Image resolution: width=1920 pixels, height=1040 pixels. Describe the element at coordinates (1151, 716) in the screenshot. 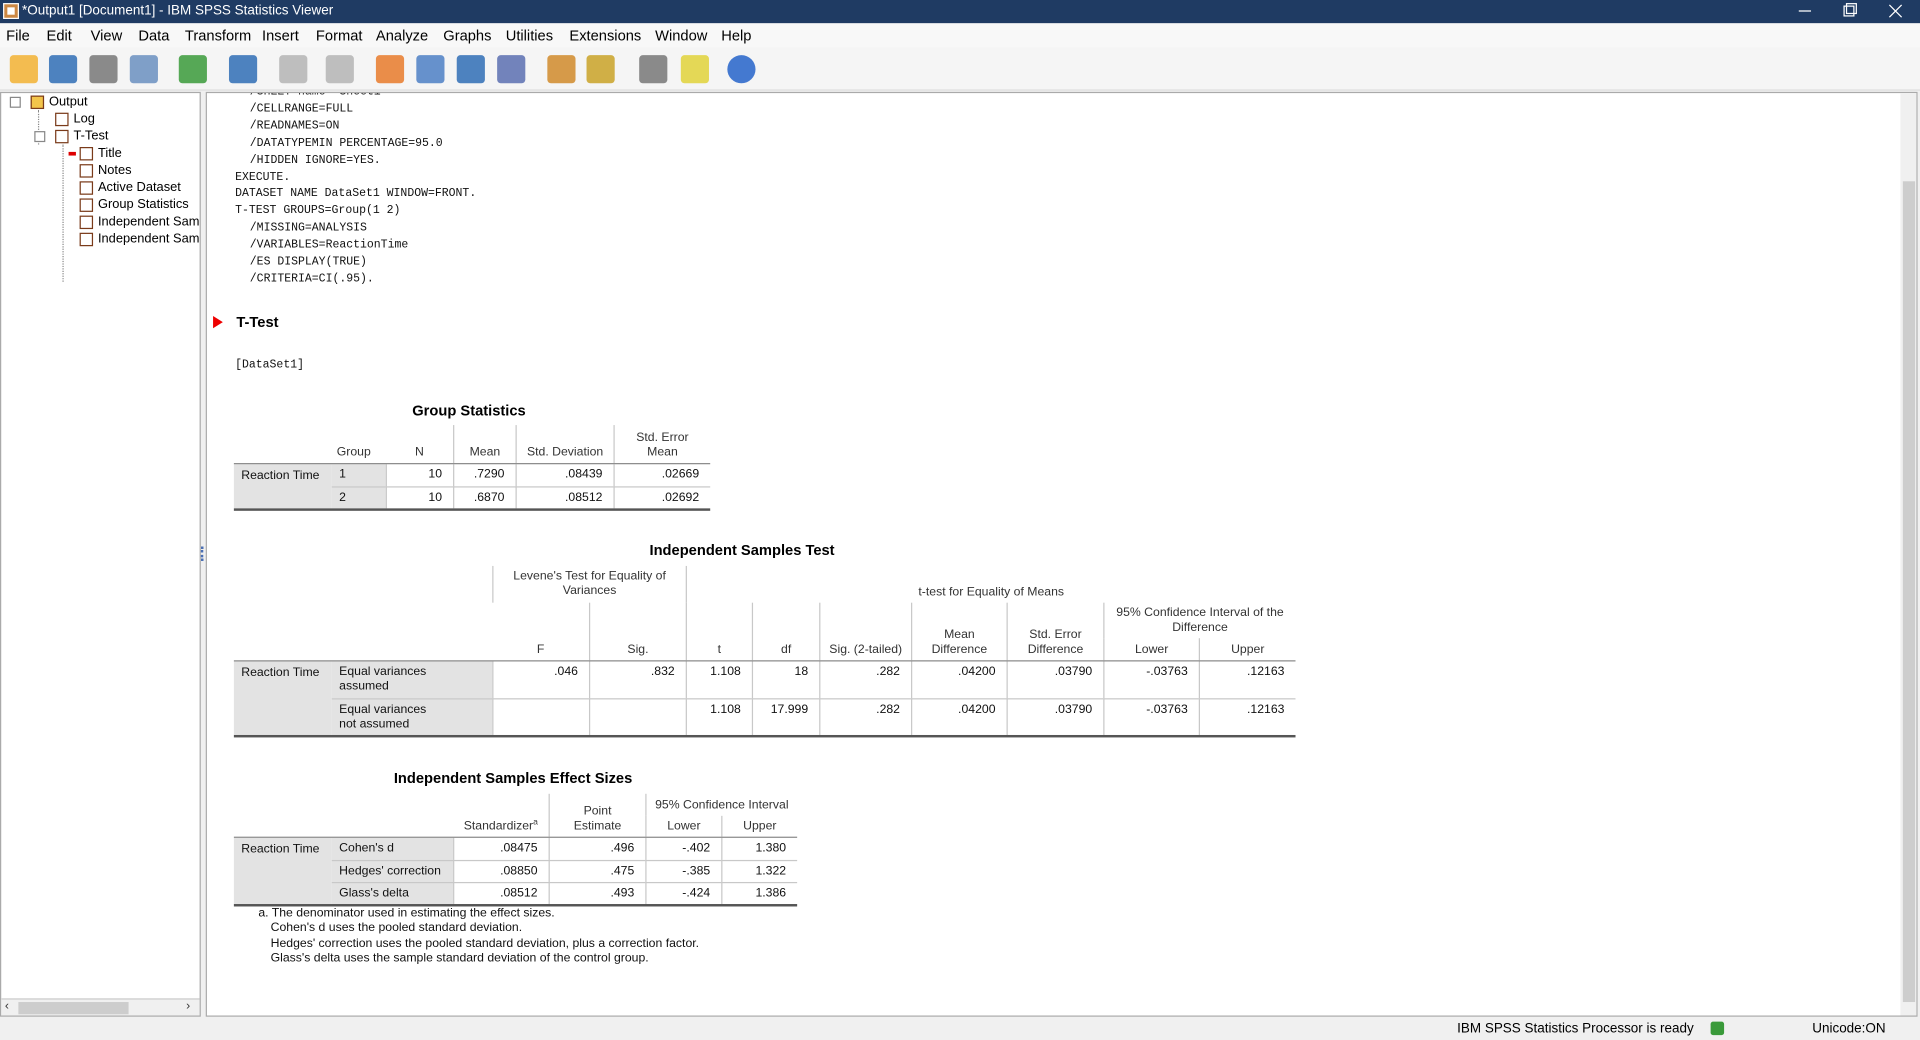

I see `table-cell: -.03763` at that location.